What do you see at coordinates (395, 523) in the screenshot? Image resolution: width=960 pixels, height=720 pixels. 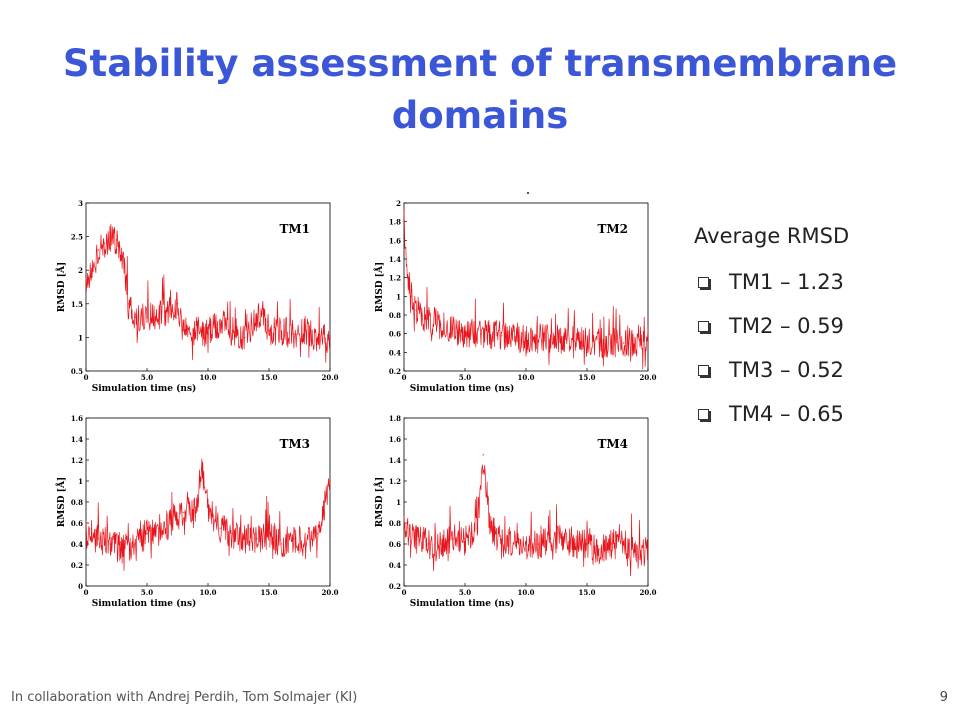 I see `y-tick-label: 0.8` at bounding box center [395, 523].